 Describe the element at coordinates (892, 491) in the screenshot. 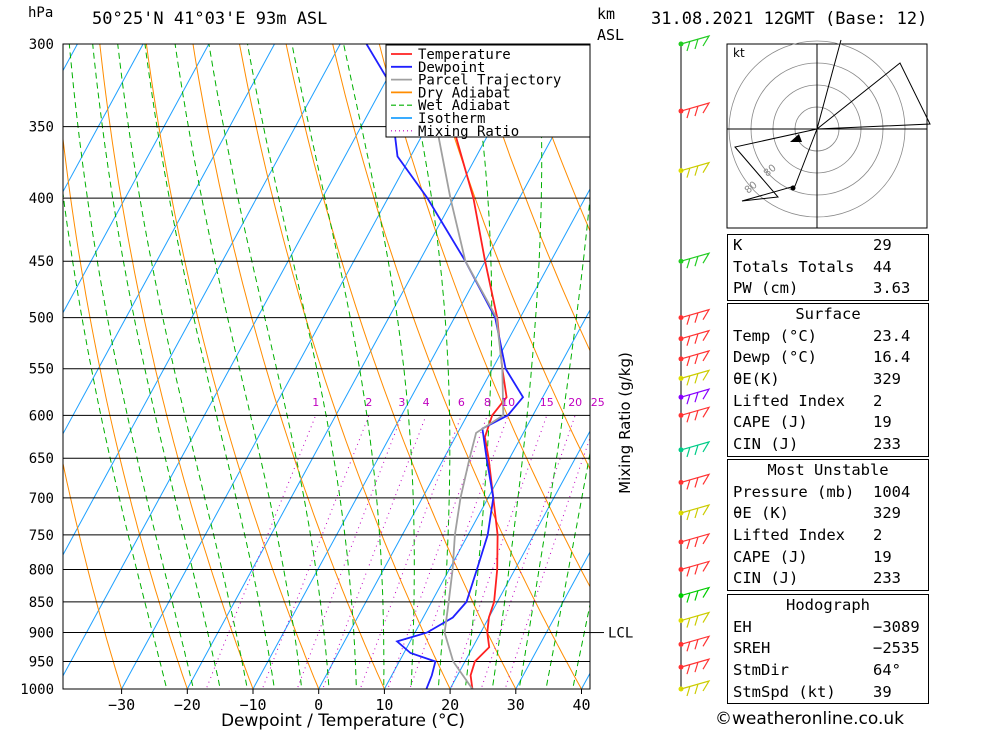

I see `mu-pressure-value: 1004` at that location.